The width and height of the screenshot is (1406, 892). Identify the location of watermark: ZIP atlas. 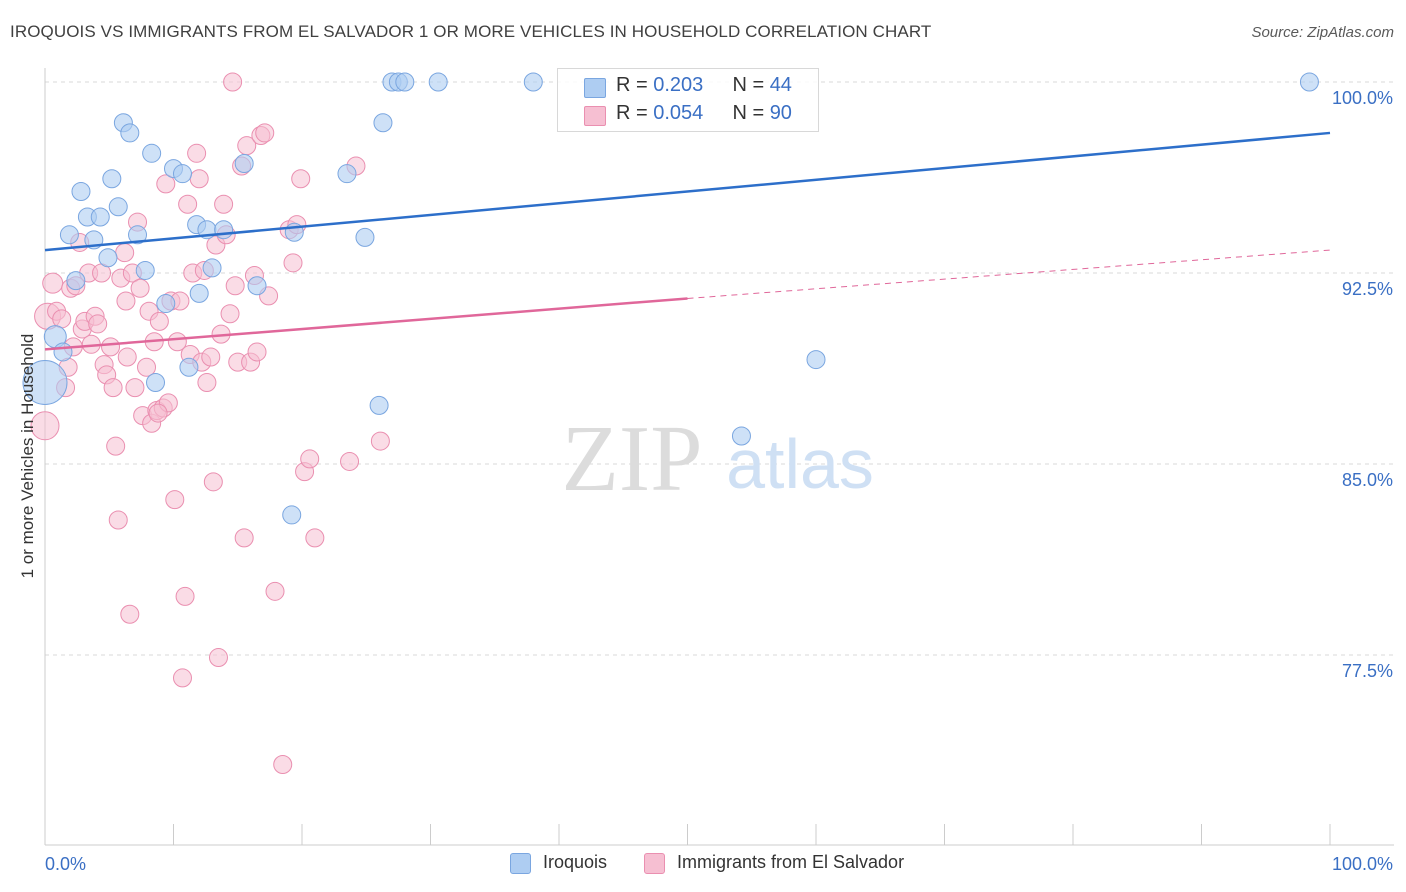
(718, 459).